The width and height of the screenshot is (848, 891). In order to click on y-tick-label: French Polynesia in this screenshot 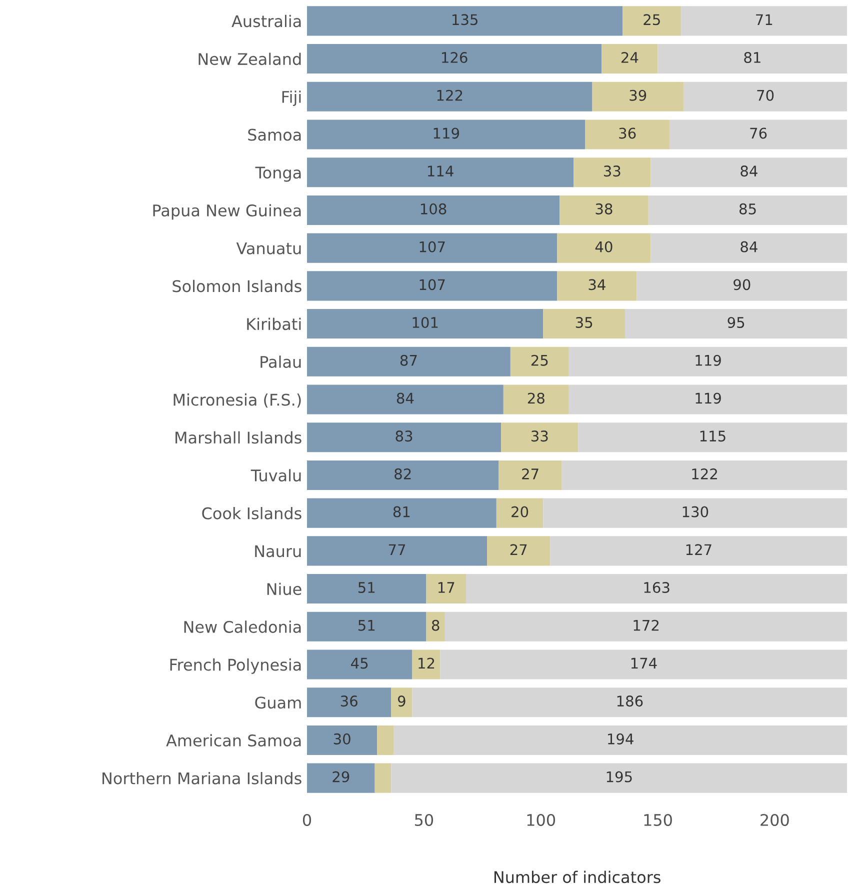, I will do `click(235, 666)`.